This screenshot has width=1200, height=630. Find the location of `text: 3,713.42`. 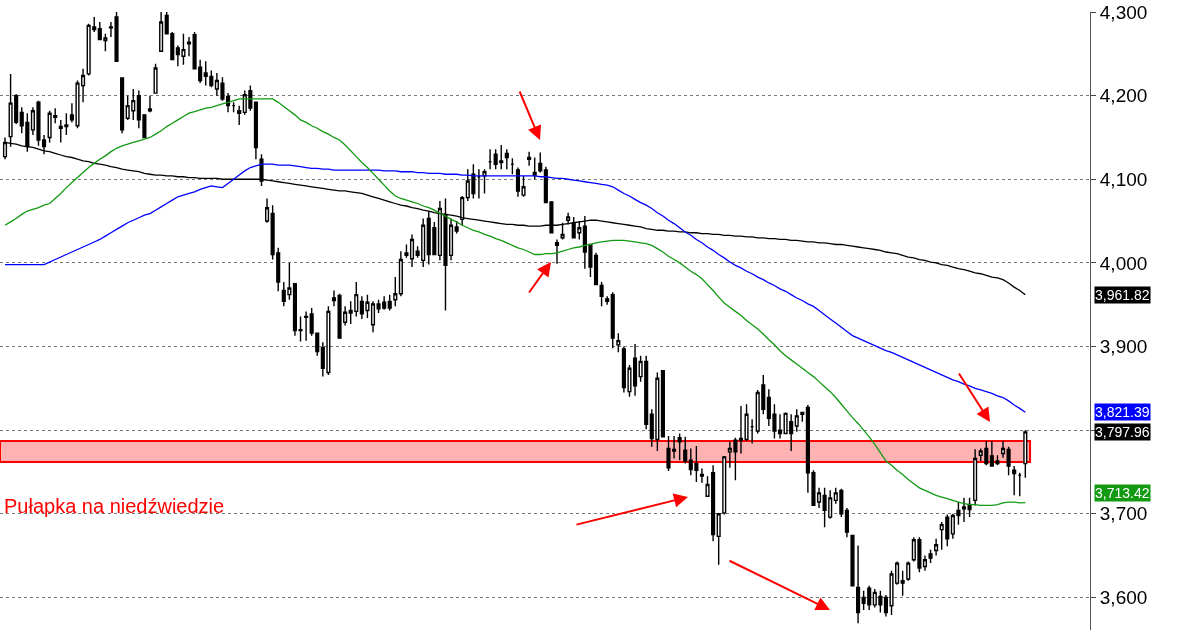

text: 3,713.42 is located at coordinates (1122, 493).